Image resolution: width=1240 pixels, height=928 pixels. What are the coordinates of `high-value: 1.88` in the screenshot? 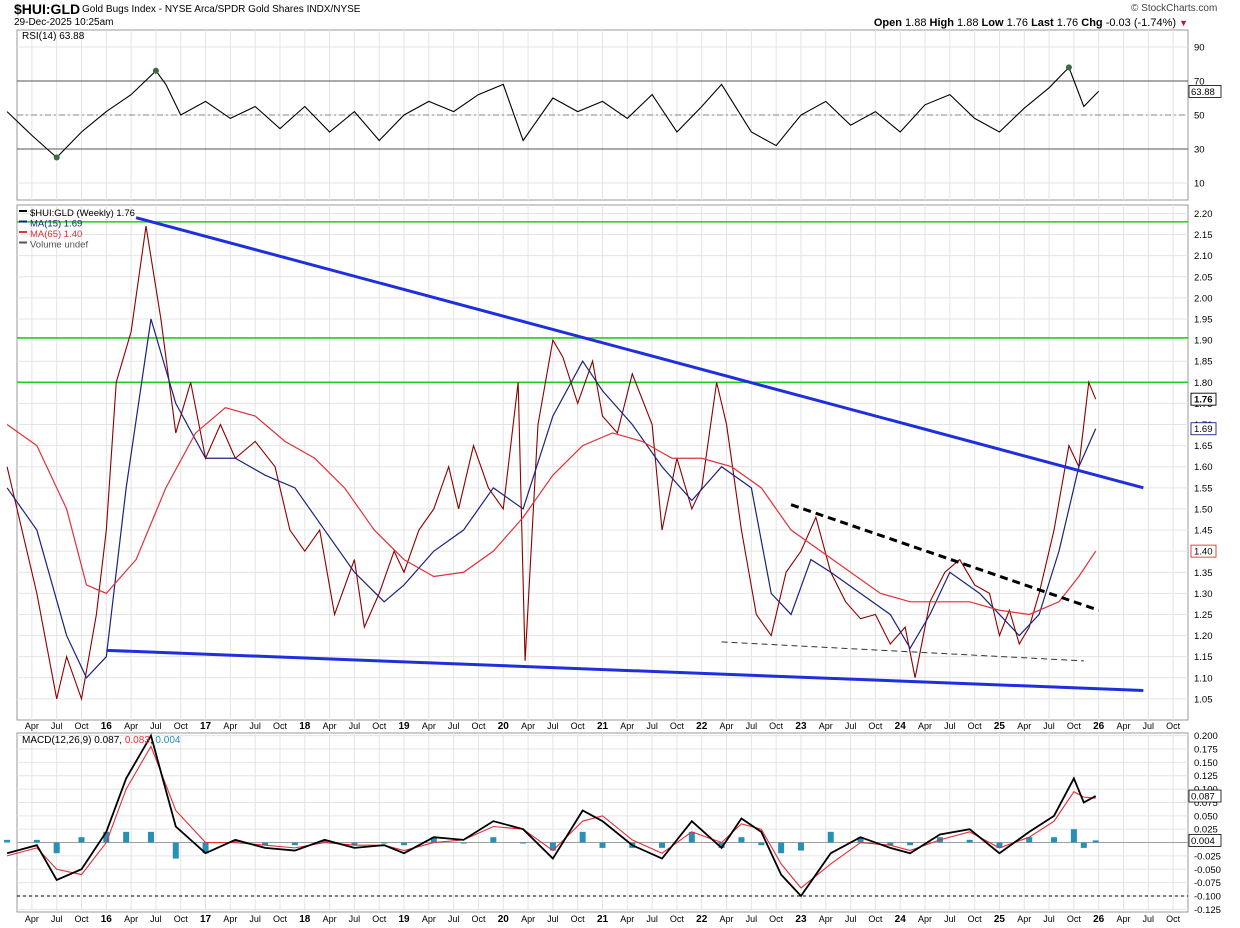 It's located at (968, 23).